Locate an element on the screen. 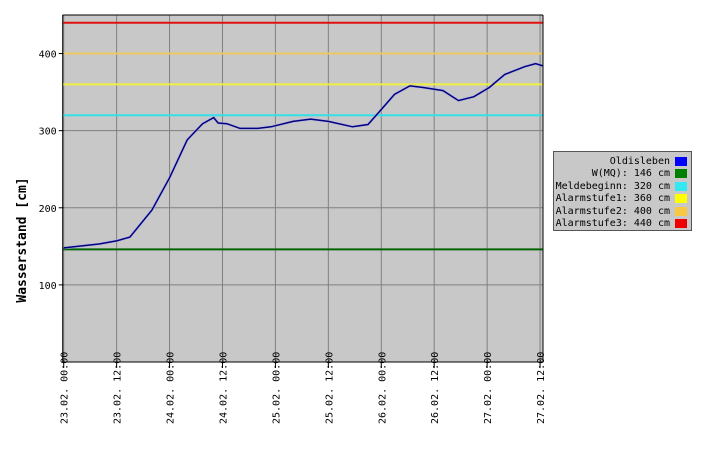 The image size is (706, 462). x-tick-label: 27.02. 00:00 is located at coordinates (488, 388).